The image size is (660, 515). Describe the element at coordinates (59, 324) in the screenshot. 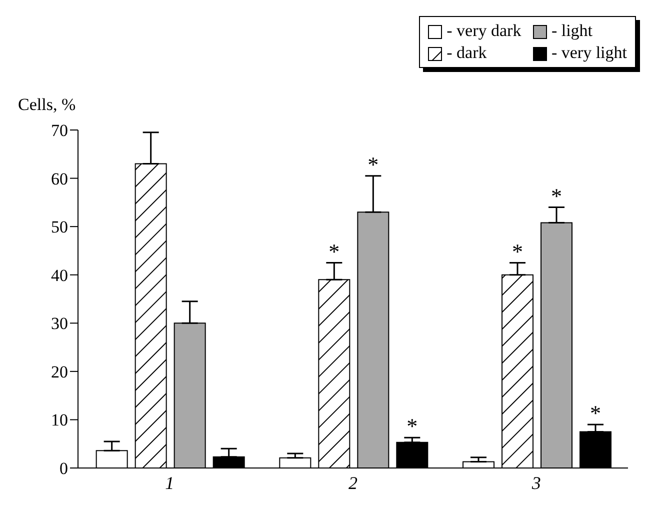

I see `y-tick-label: 30` at that location.